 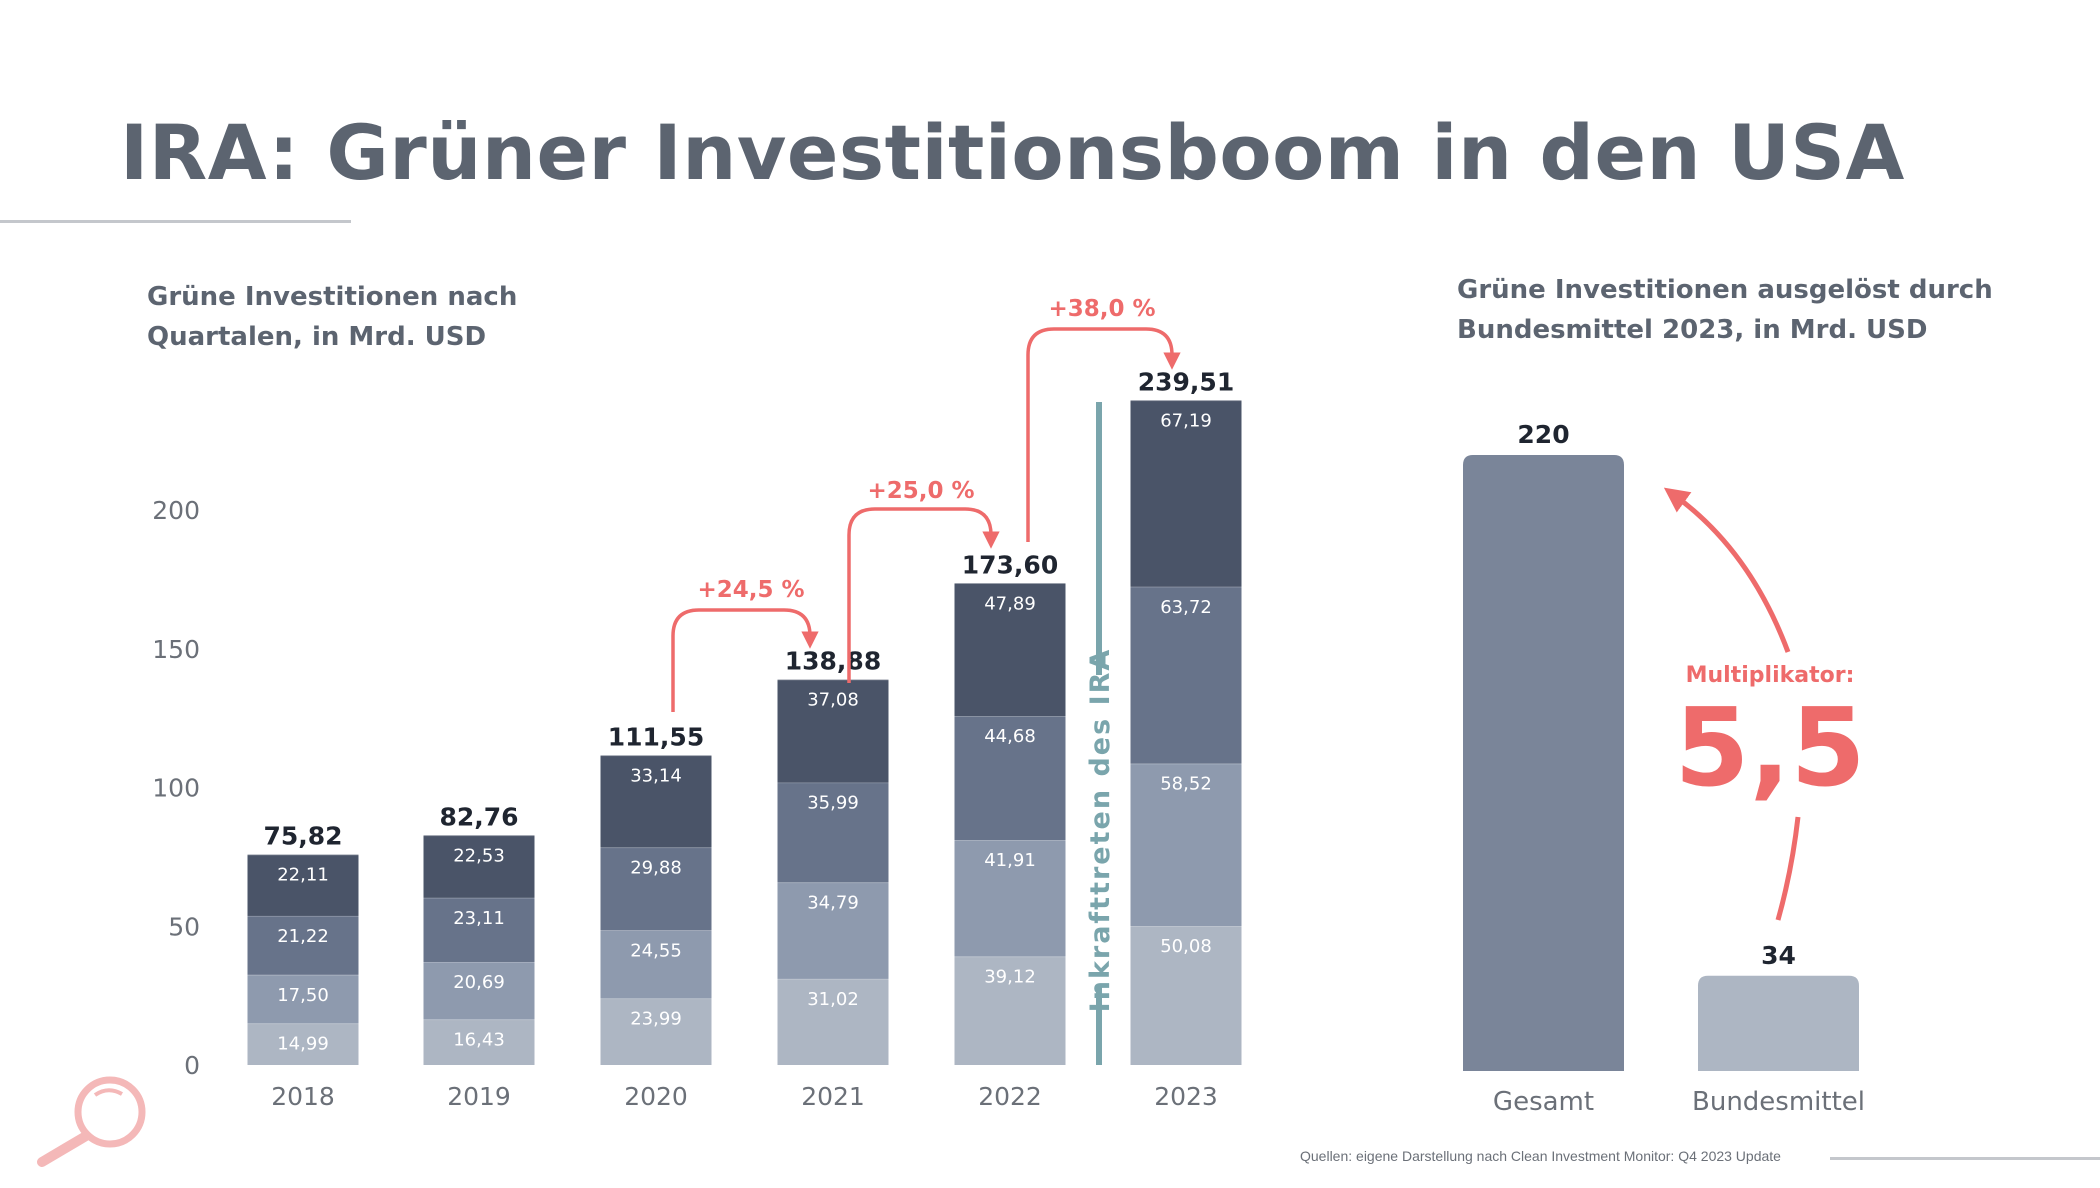 I want to click on y-tick-label: 150, so click(x=176, y=649).